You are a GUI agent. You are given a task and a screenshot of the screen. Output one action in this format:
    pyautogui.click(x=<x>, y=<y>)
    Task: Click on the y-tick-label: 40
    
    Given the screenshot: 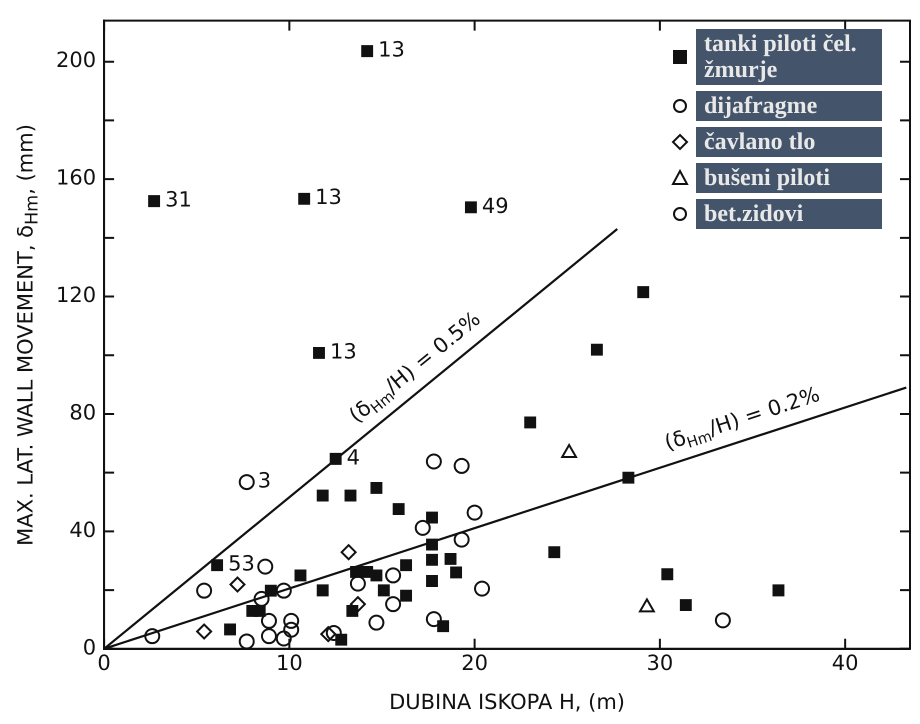 What is the action you would take?
    pyautogui.click(x=82, y=530)
    